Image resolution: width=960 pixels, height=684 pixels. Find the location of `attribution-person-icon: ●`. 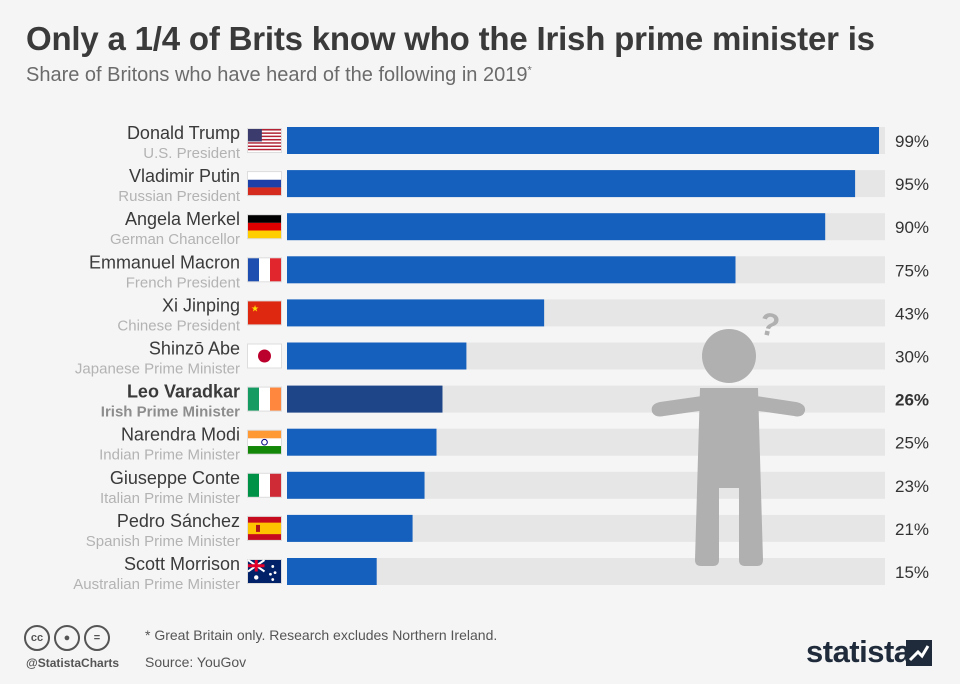

attribution-person-icon: ● is located at coordinates (67, 638).